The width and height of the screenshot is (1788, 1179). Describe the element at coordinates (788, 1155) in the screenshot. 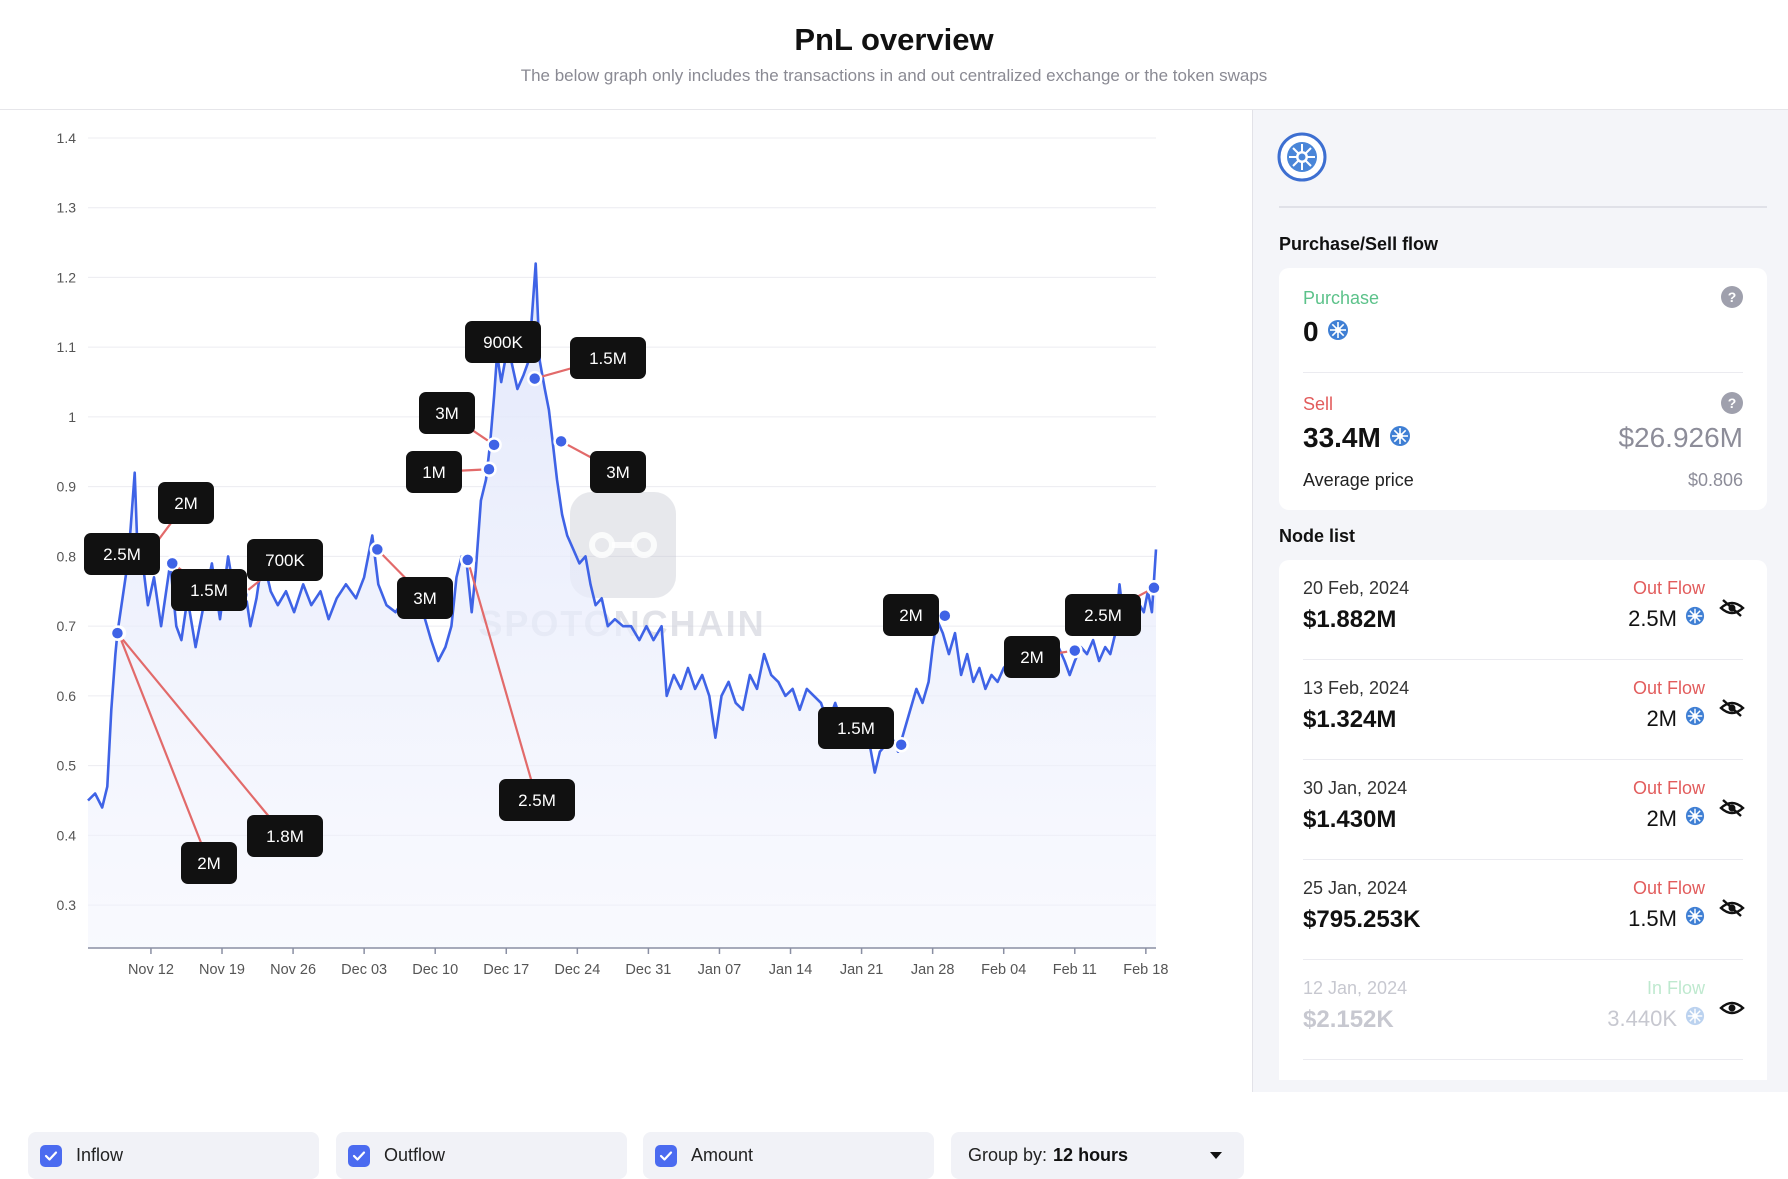

I see `amount-checkbox: Amount` at that location.